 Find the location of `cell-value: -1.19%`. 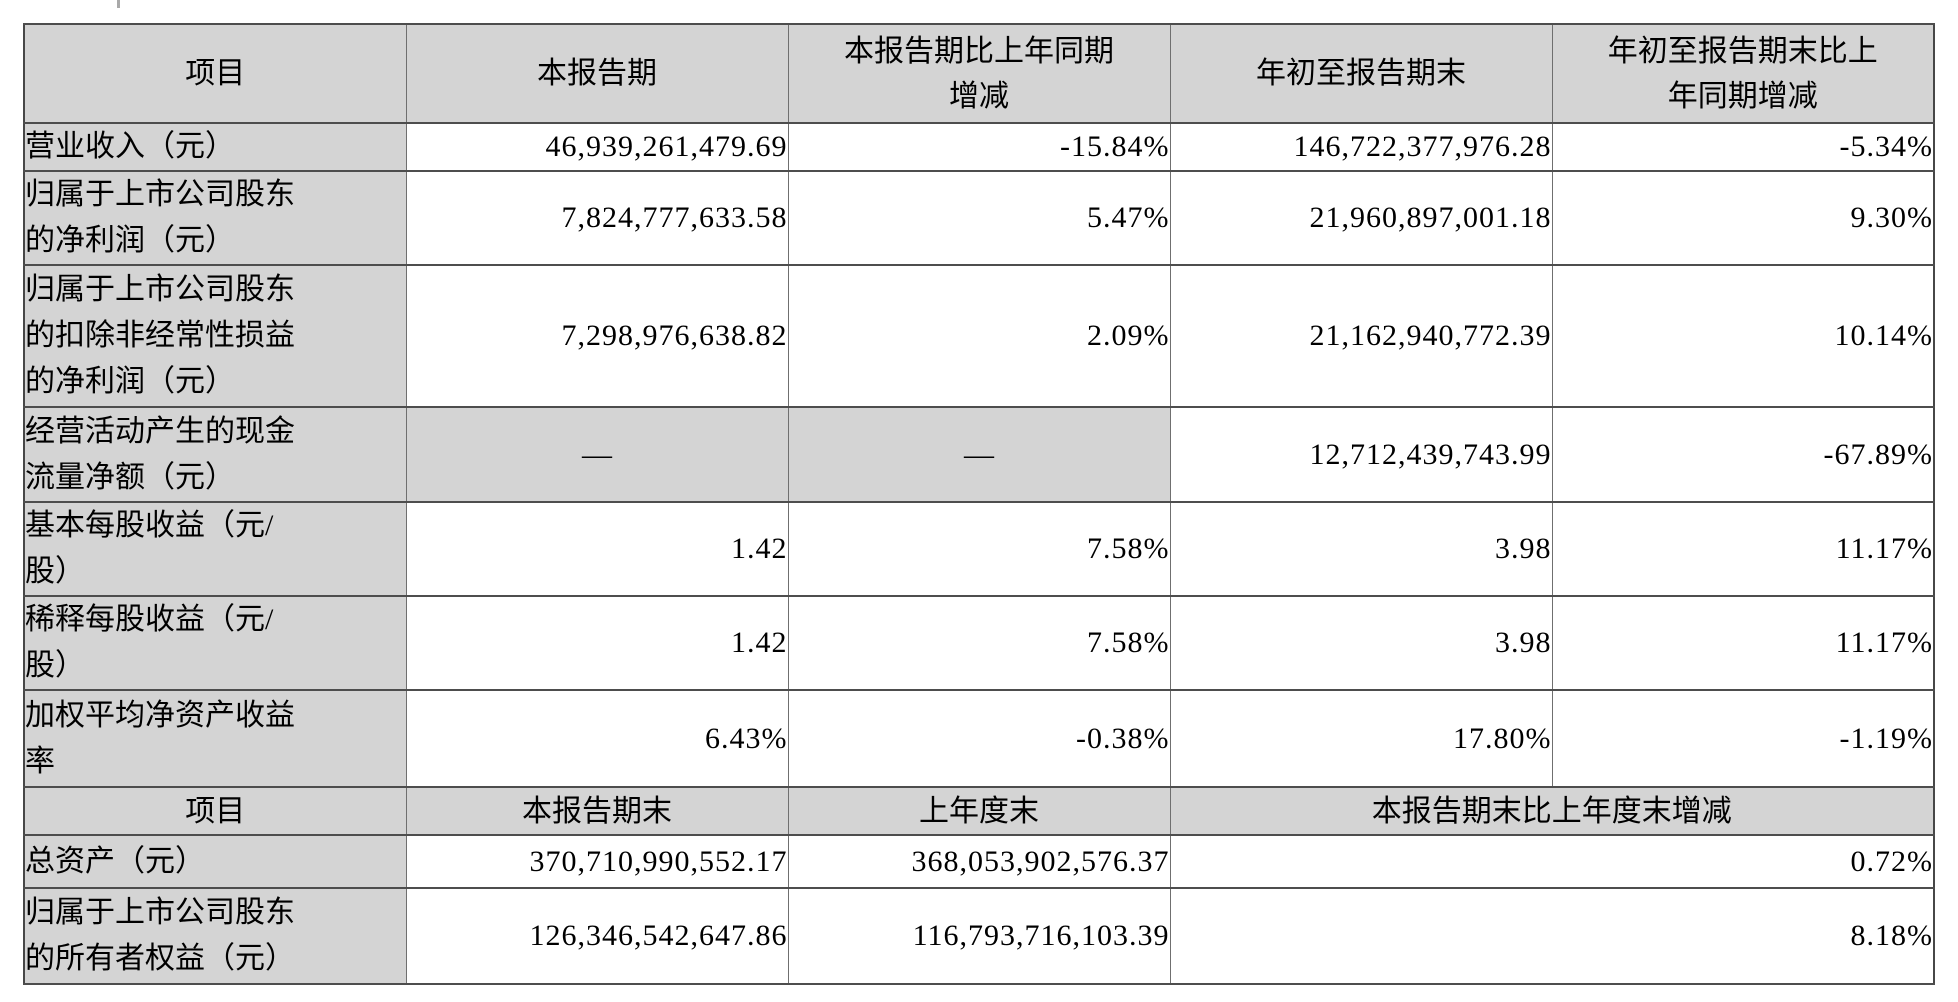

cell-value: -1.19% is located at coordinates (1743, 738).